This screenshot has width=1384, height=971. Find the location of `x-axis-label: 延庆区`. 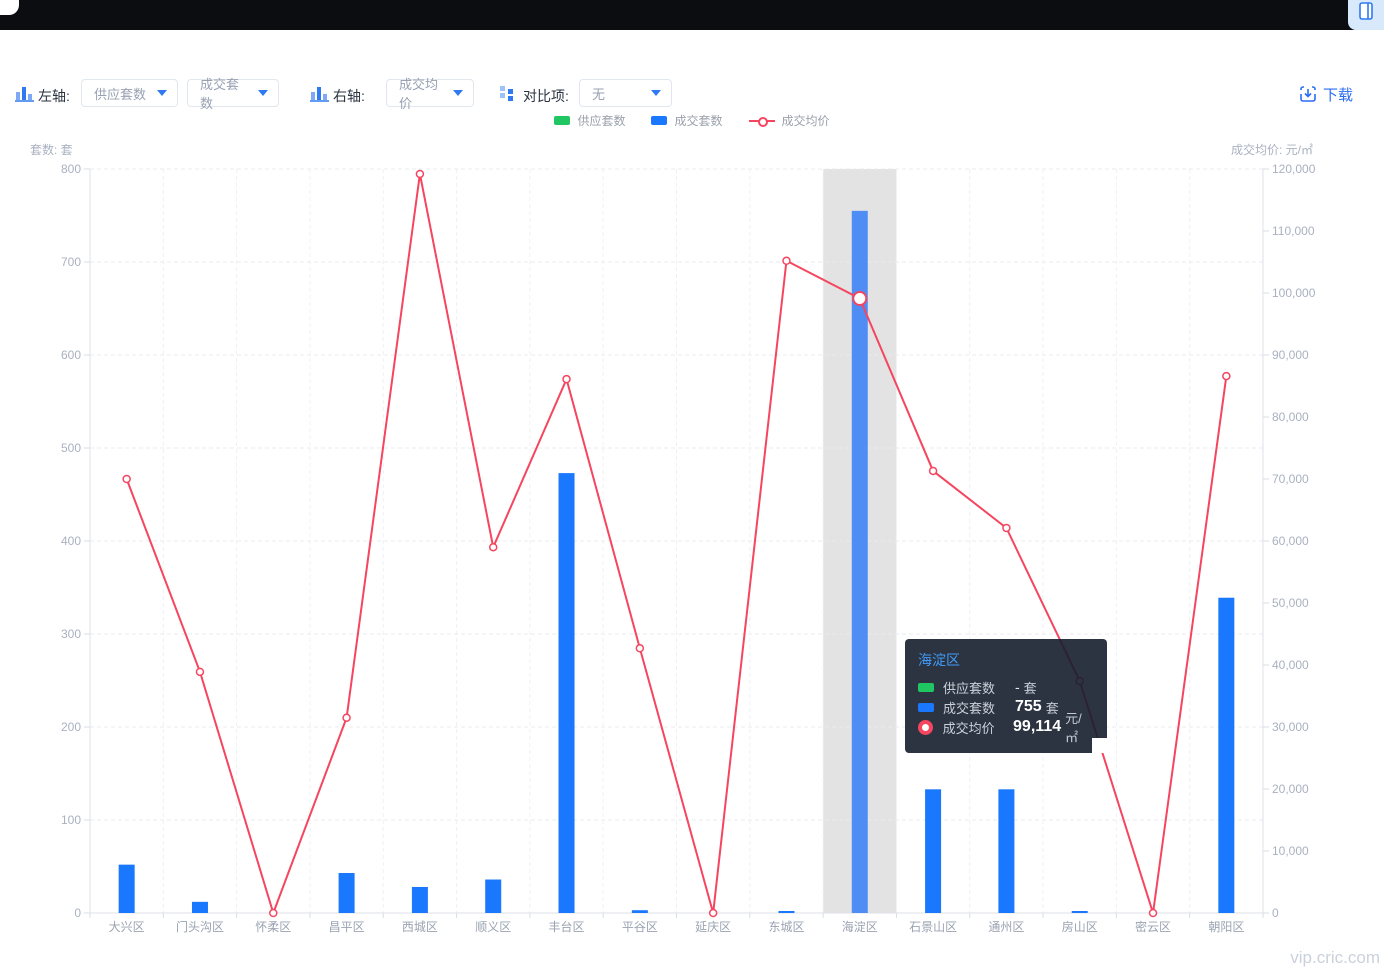

x-axis-label: 延庆区 is located at coordinates (713, 927).